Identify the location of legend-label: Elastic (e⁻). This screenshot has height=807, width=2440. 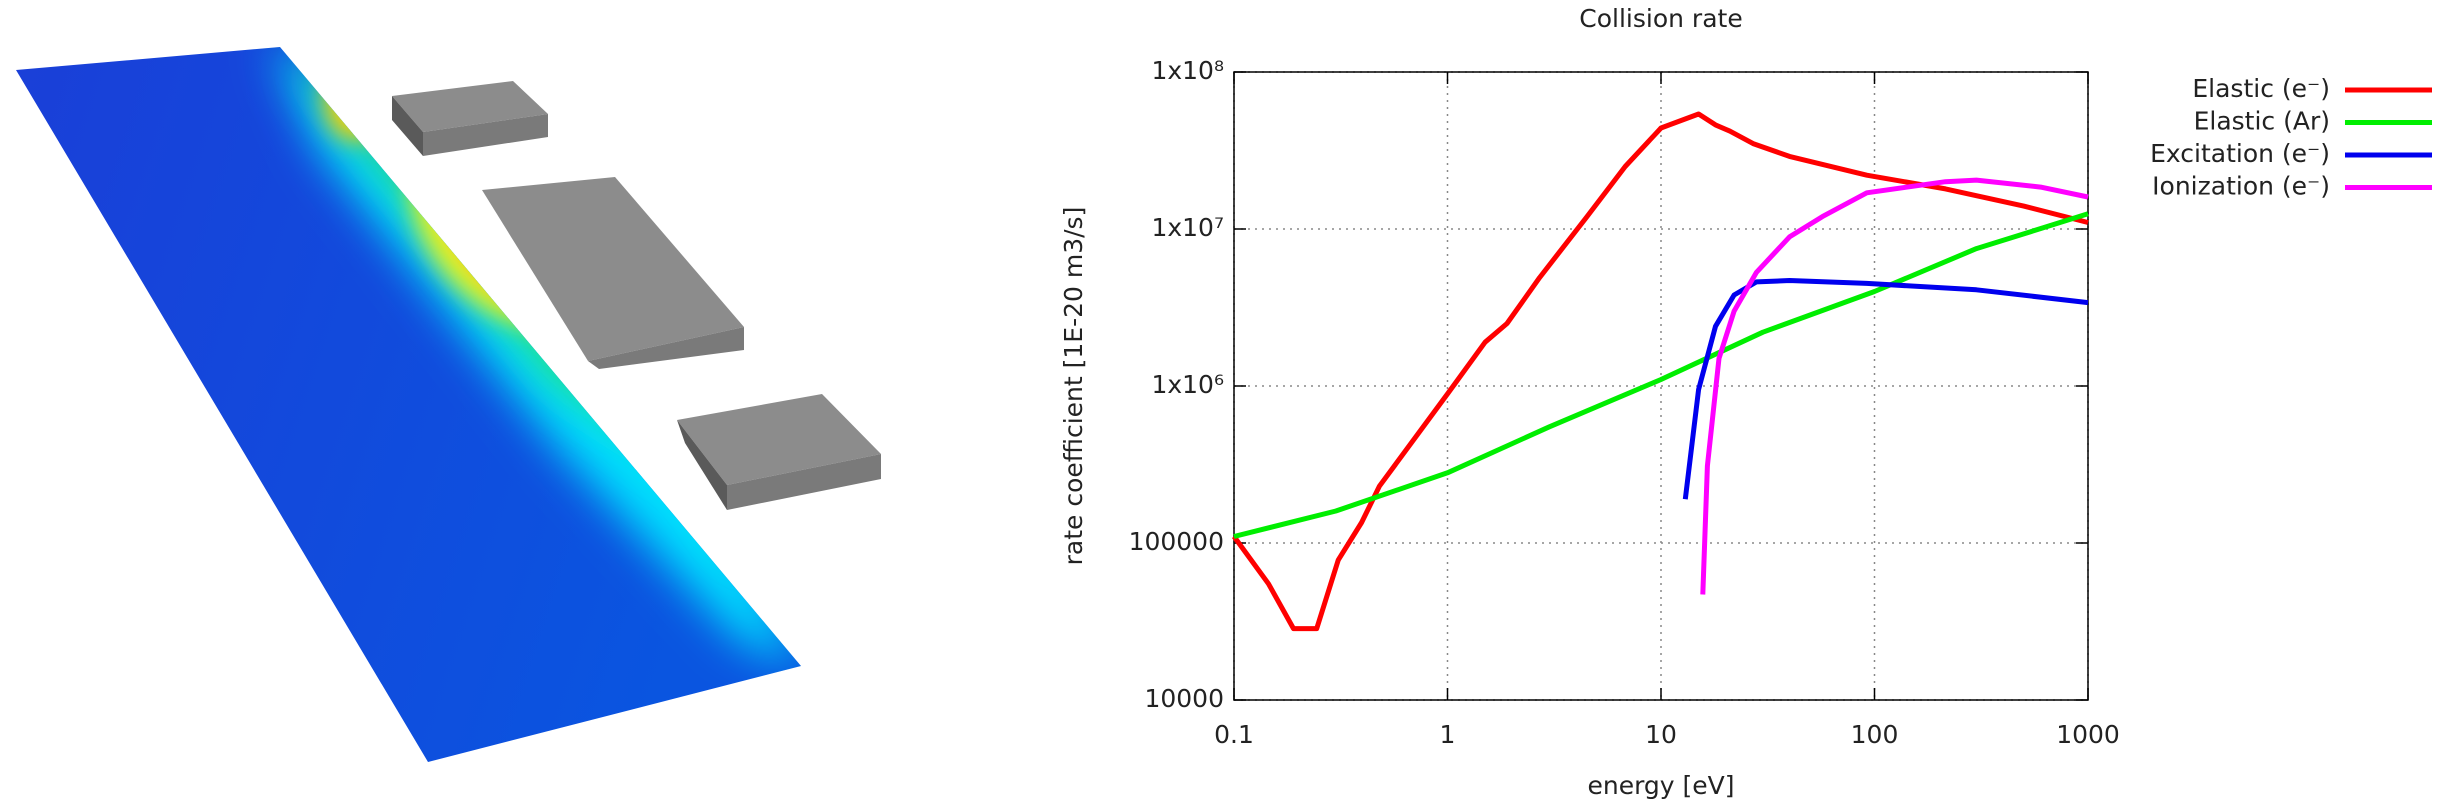
(2261, 88).